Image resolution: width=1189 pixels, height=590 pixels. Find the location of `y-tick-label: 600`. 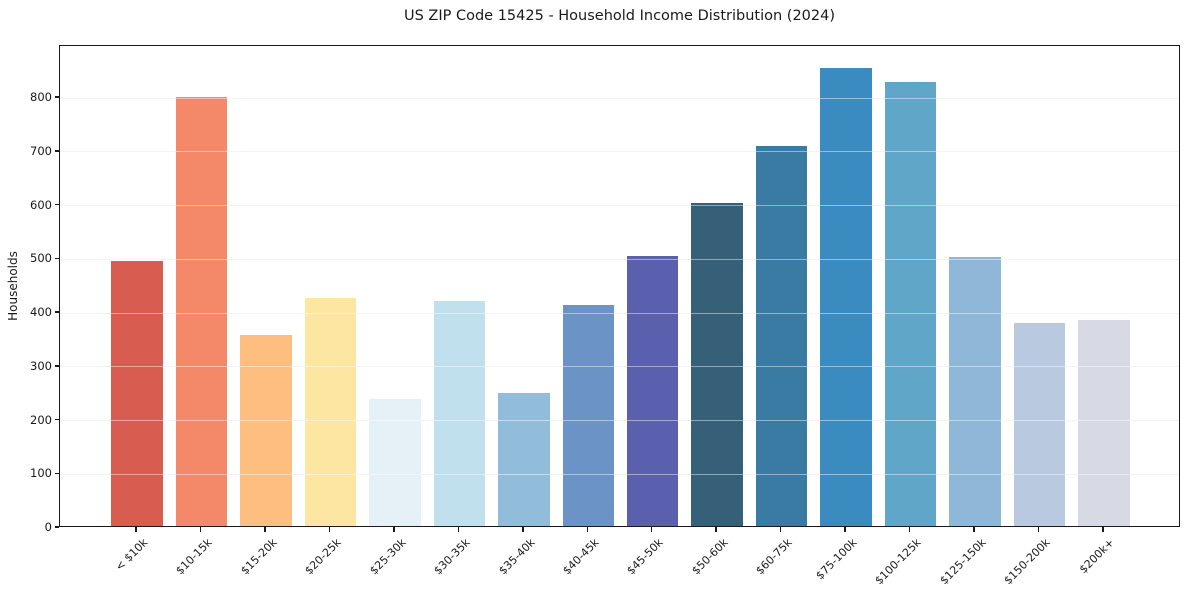

y-tick-label: 600 is located at coordinates (41, 204).